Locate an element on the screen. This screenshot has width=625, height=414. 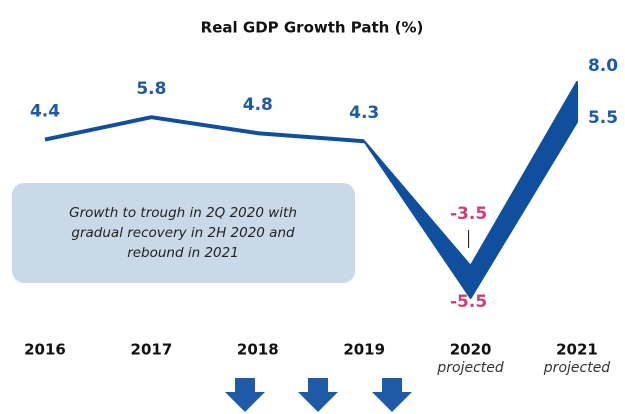
arrows is located at coordinates (318, 395).